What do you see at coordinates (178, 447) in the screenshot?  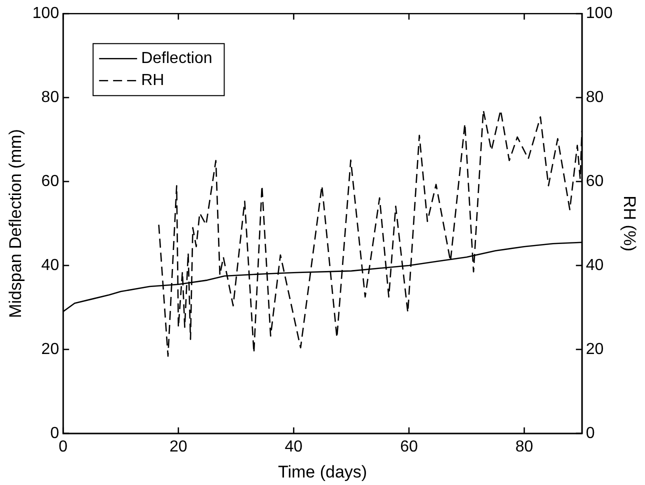 I see `x-tick-label: 20` at bounding box center [178, 447].